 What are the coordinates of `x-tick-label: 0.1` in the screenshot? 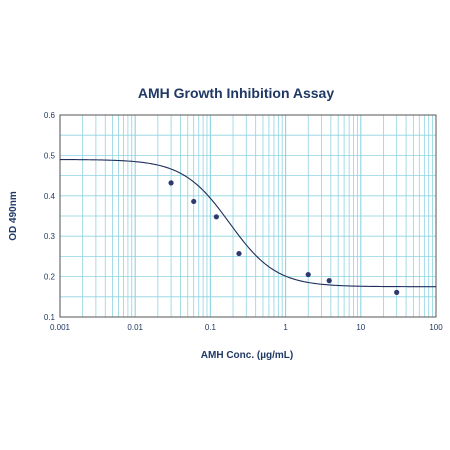 It's located at (211, 327).